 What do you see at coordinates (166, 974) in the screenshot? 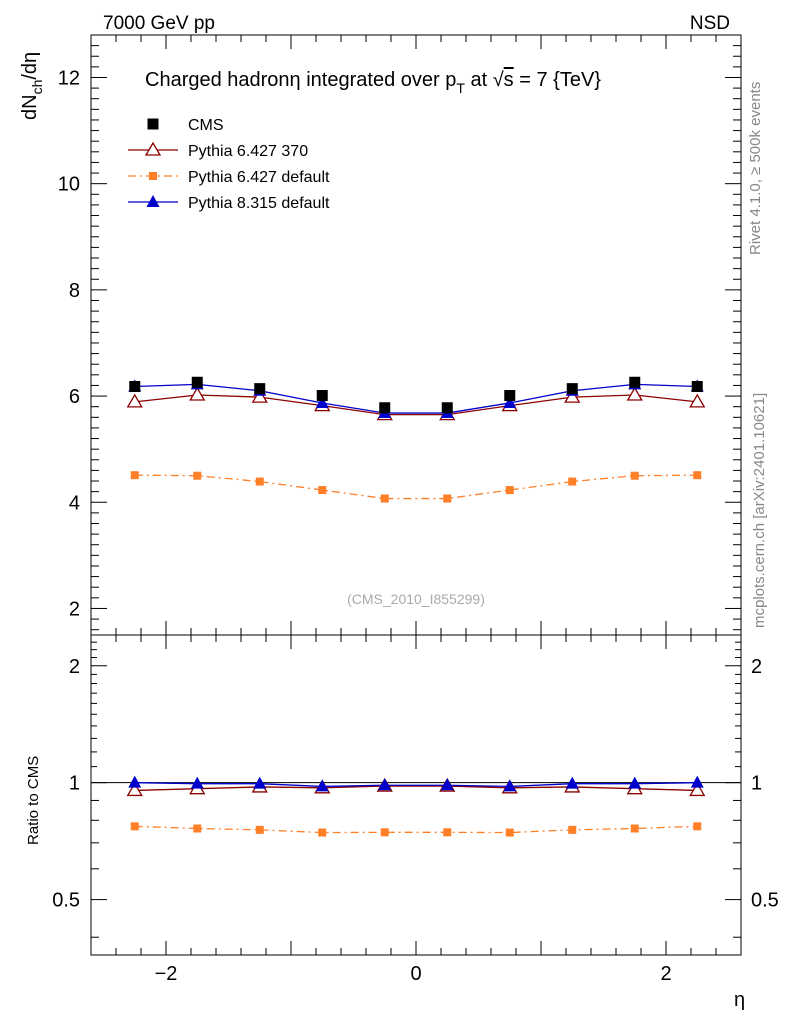
I see `x-tick-label: −2` at bounding box center [166, 974].